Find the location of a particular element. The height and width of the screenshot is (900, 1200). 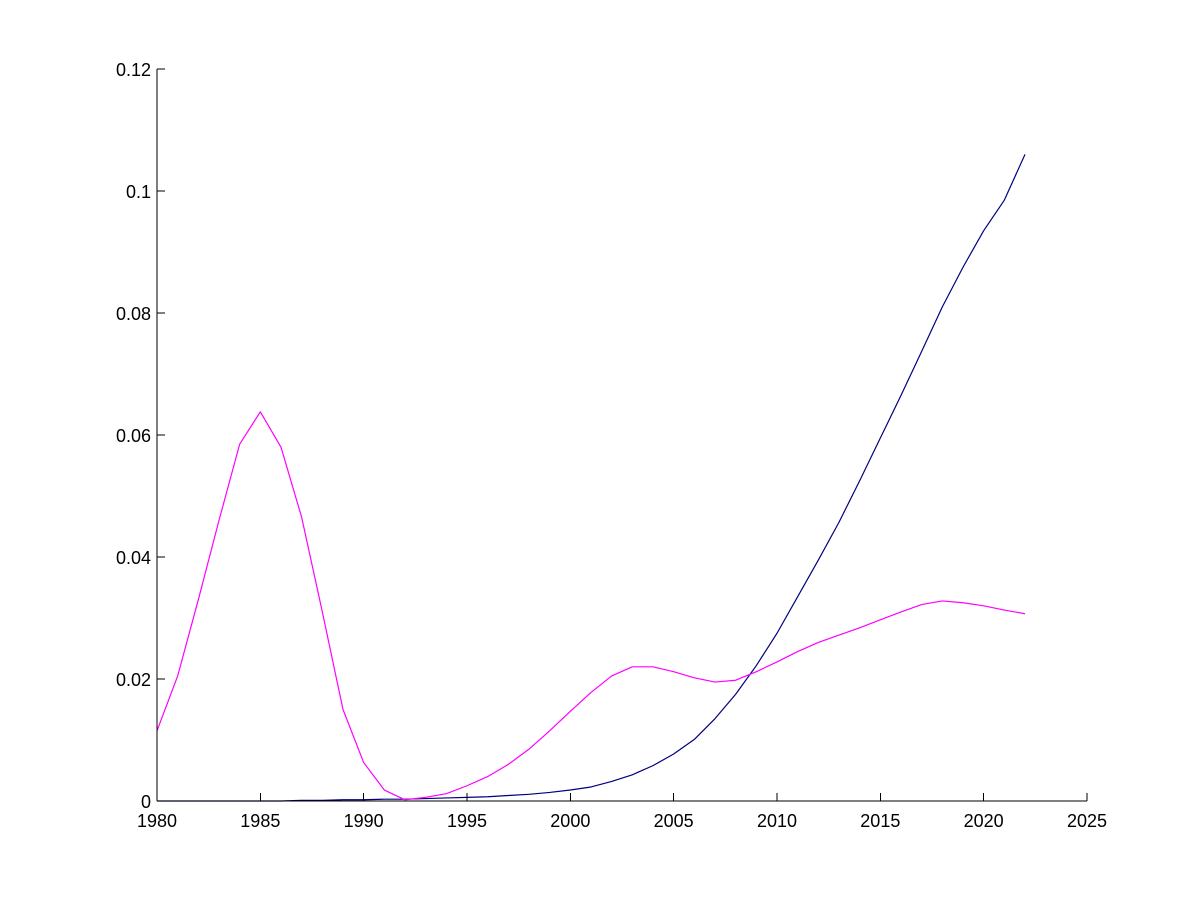

y-tick-label: 0.1 is located at coordinates (138, 192).